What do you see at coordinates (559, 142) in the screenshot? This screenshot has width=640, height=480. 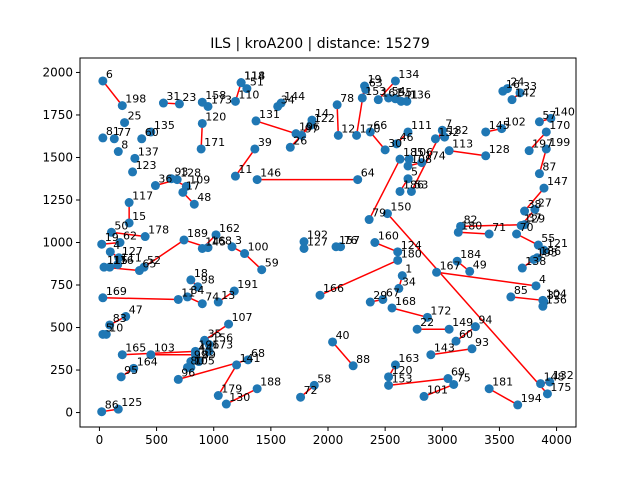 I see `city-label: 199` at bounding box center [559, 142].